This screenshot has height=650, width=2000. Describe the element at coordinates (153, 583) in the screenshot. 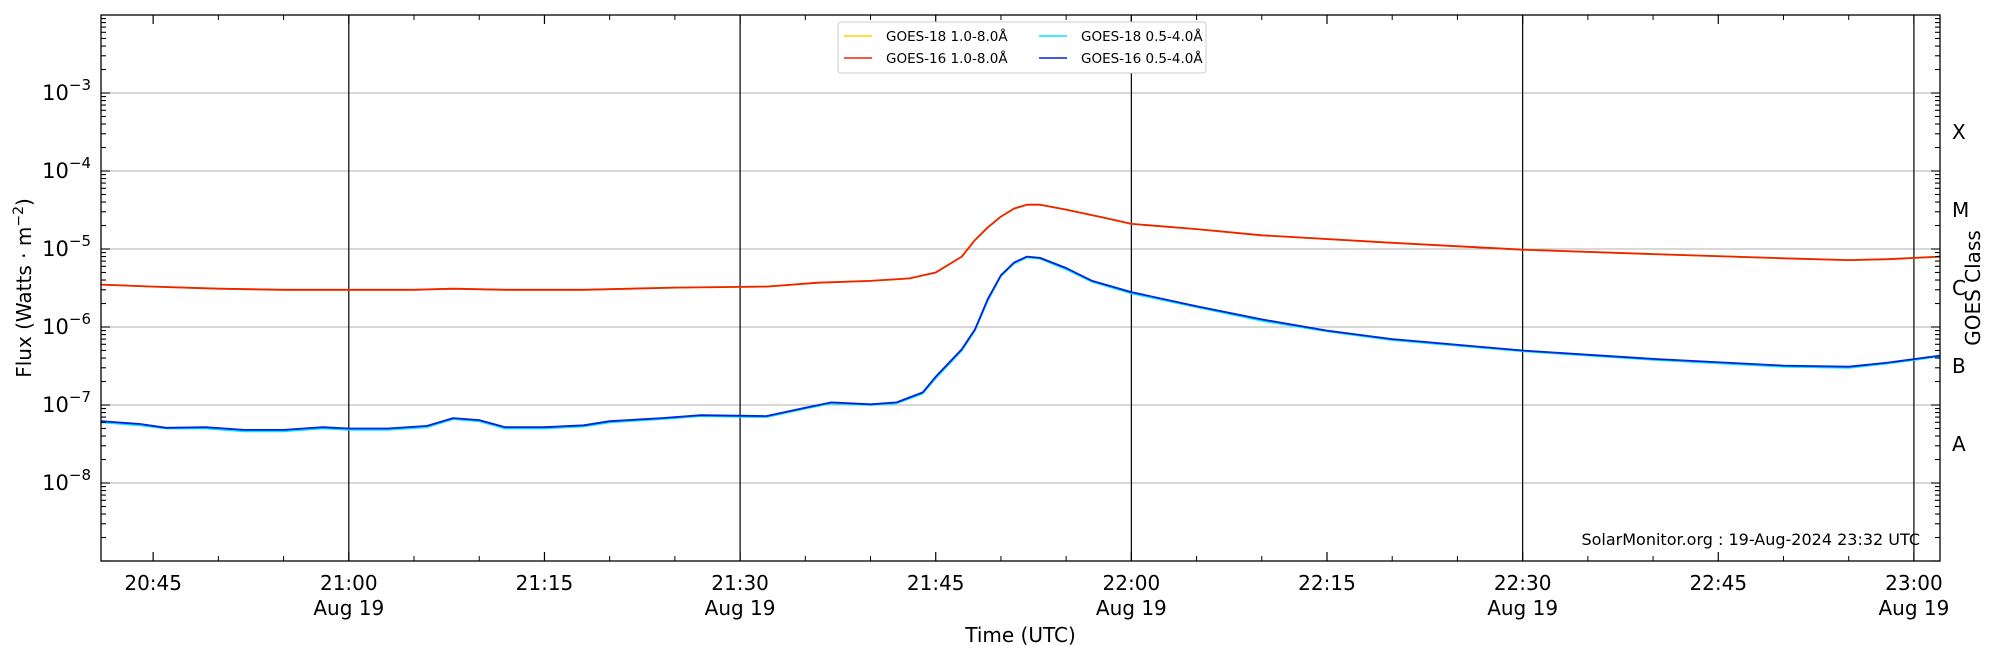

I see `x-tick-label-0: 20:45` at that location.